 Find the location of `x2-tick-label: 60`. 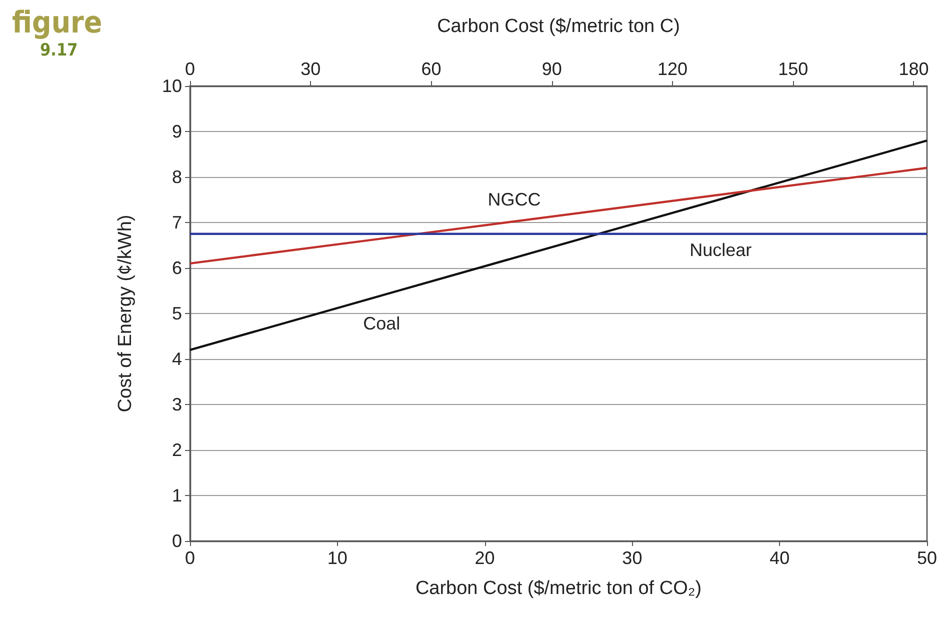

x2-tick-label: 60 is located at coordinates (431, 69).